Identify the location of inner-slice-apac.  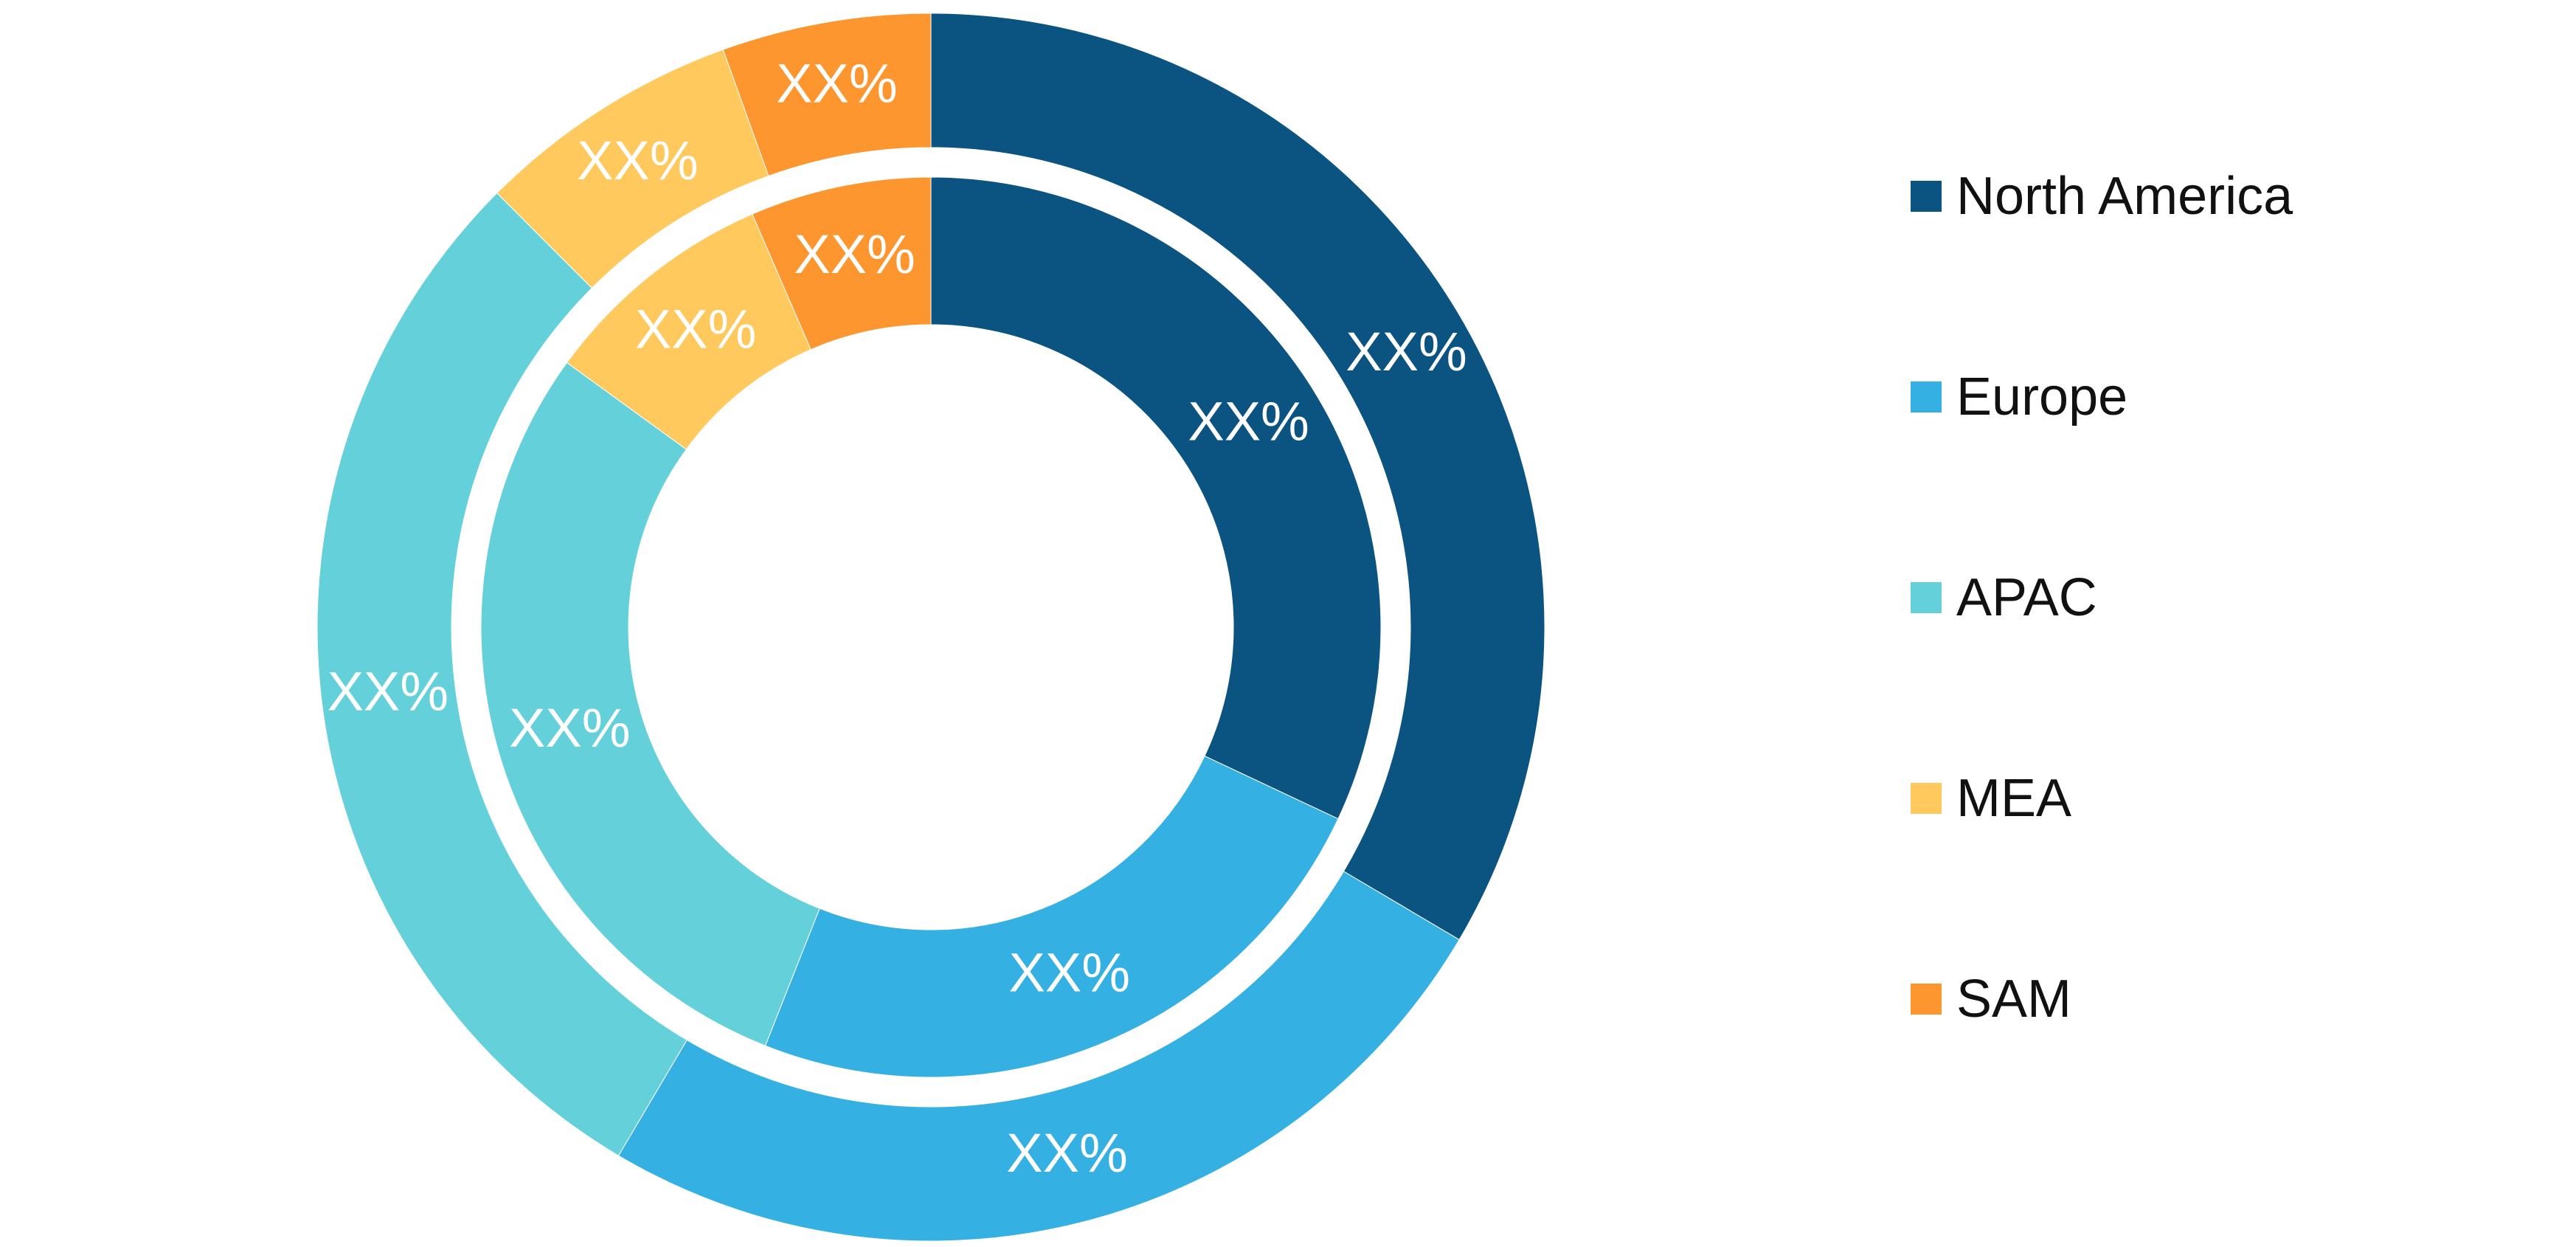
(650, 704).